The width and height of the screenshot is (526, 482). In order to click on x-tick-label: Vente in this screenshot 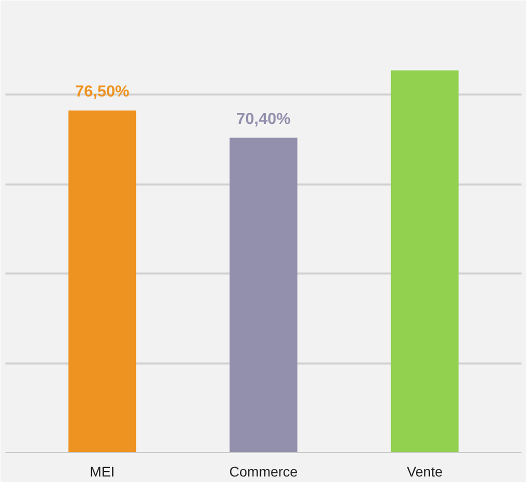, I will do `click(424, 472)`.